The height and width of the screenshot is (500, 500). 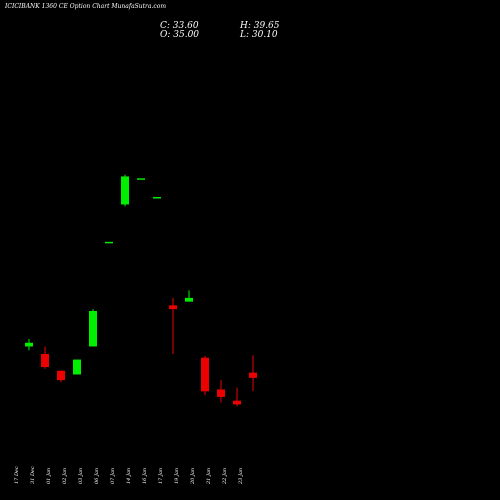 What do you see at coordinates (161, 476) in the screenshot?
I see `x-tick-label: 17 Jan` at bounding box center [161, 476].